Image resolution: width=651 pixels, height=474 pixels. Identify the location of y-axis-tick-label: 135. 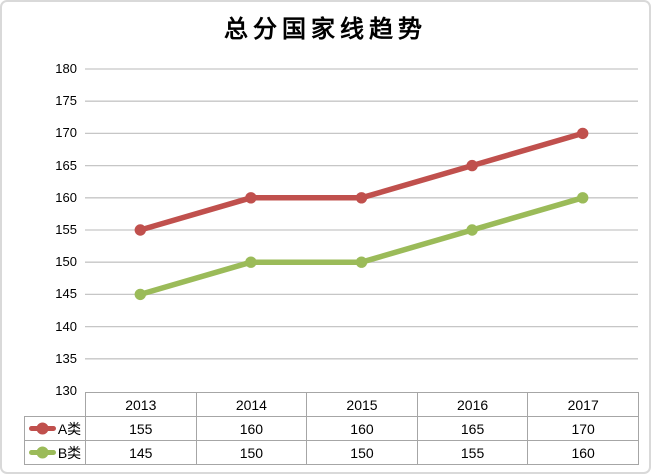
(66, 358).